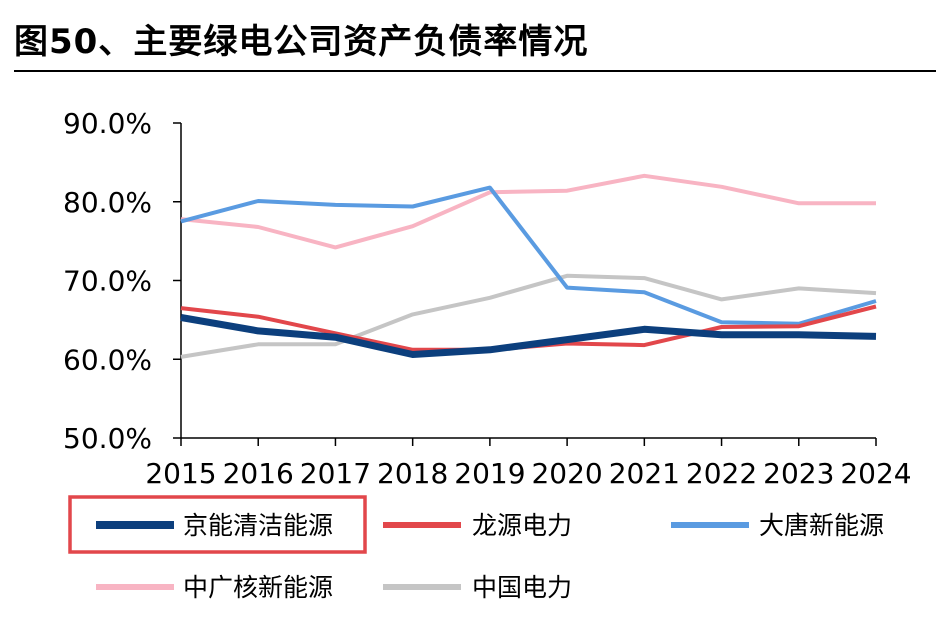 This screenshot has height=626, width=936. What do you see at coordinates (721, 473) in the screenshot?
I see `x-tick-label: 2022` at bounding box center [721, 473].